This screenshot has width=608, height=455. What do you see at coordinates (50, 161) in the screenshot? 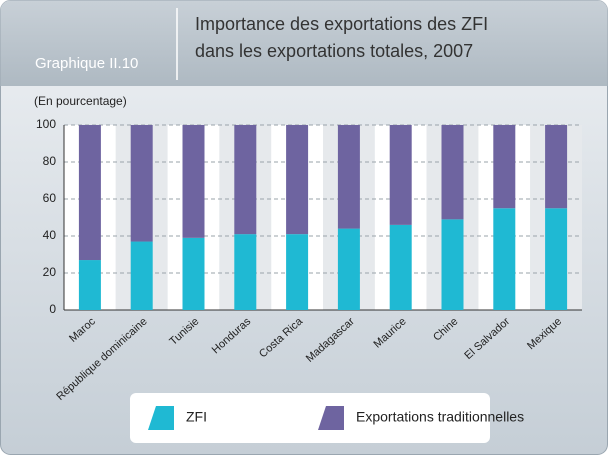
I see `y-tick-label: 80` at bounding box center [50, 161].